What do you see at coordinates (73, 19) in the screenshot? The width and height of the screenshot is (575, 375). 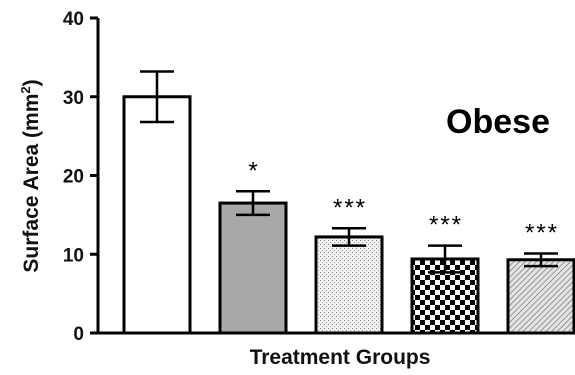 I see `y-tick-label: 40` at bounding box center [73, 19].